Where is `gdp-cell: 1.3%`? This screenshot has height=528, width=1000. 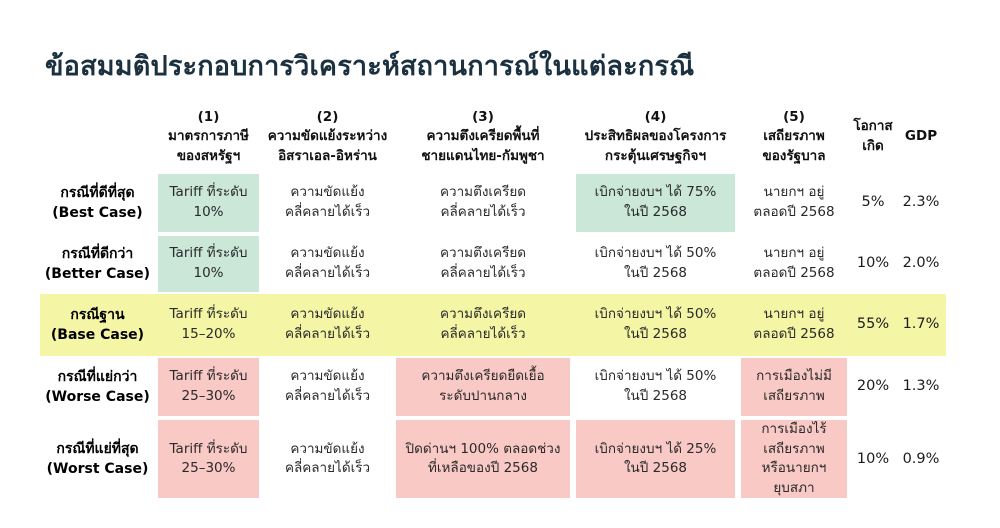 gdp-cell: 1.3% is located at coordinates (921, 386).